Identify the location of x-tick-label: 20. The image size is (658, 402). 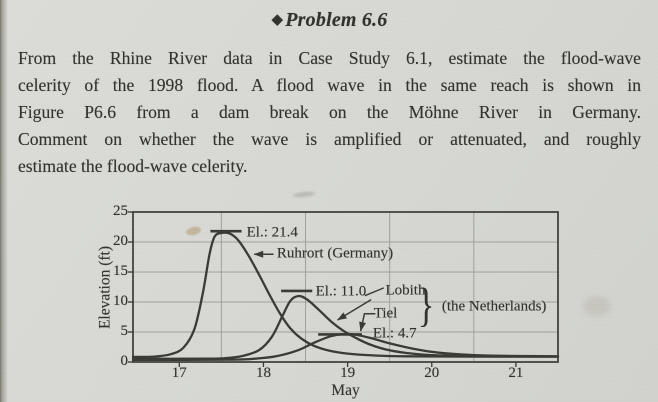
(432, 373).